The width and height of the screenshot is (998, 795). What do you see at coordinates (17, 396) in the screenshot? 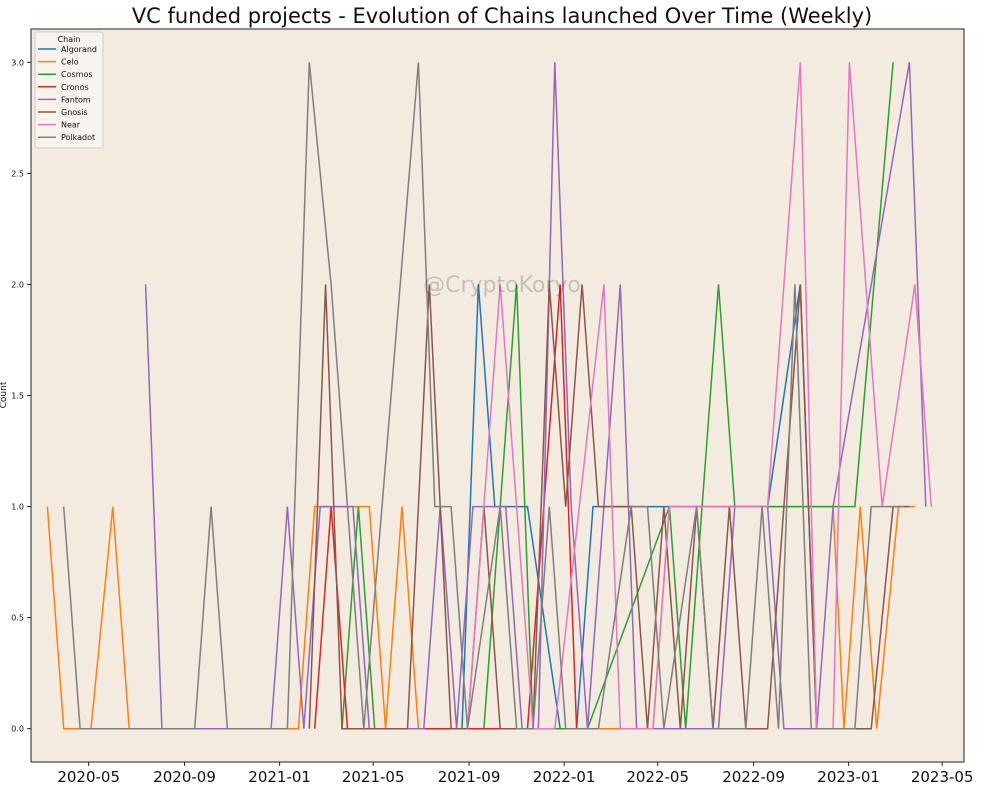
I see `y-tick-label: 1.5` at bounding box center [17, 396].